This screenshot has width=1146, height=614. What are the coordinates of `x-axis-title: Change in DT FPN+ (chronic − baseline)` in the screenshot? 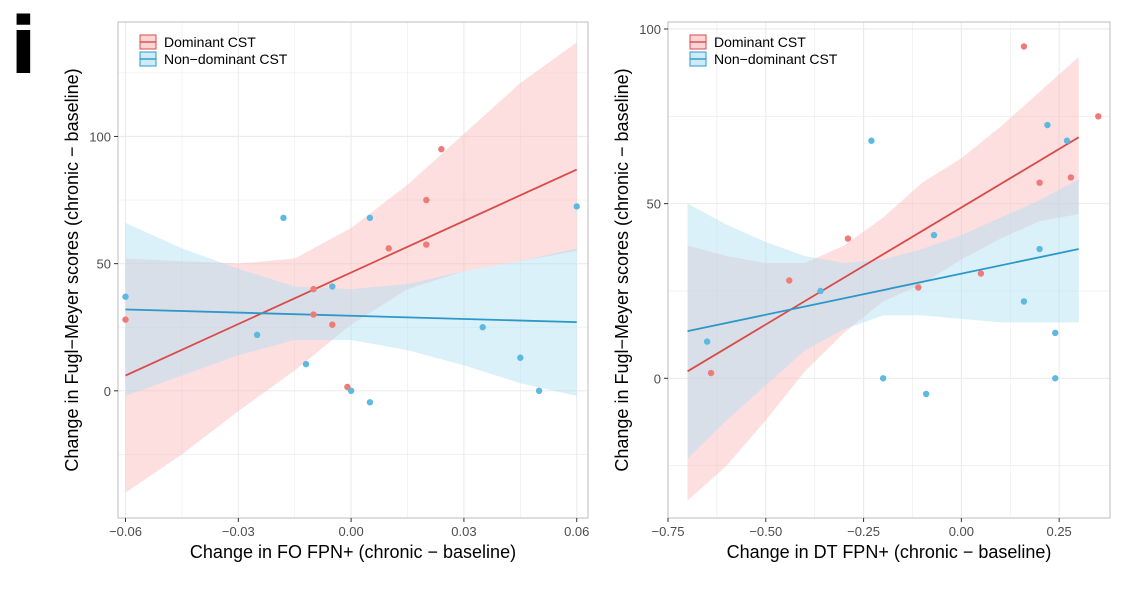 It's located at (889, 552).